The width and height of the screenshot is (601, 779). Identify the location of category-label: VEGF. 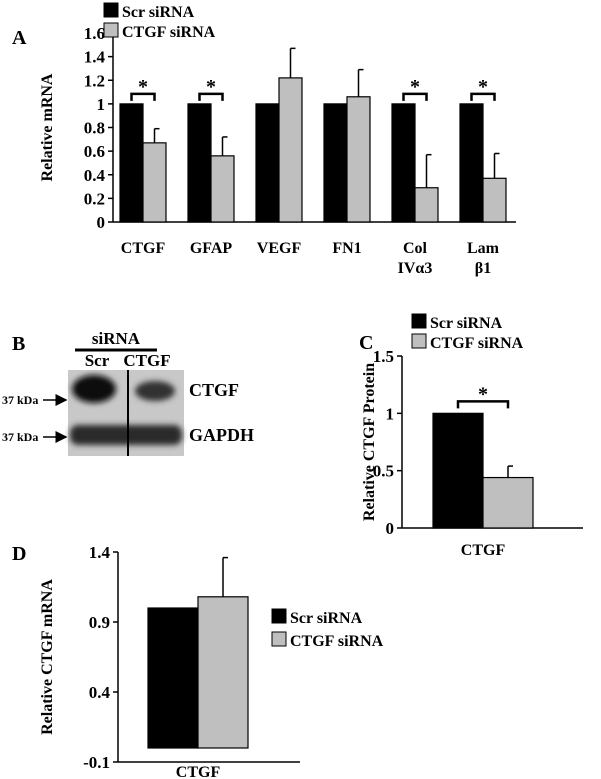
(279, 248).